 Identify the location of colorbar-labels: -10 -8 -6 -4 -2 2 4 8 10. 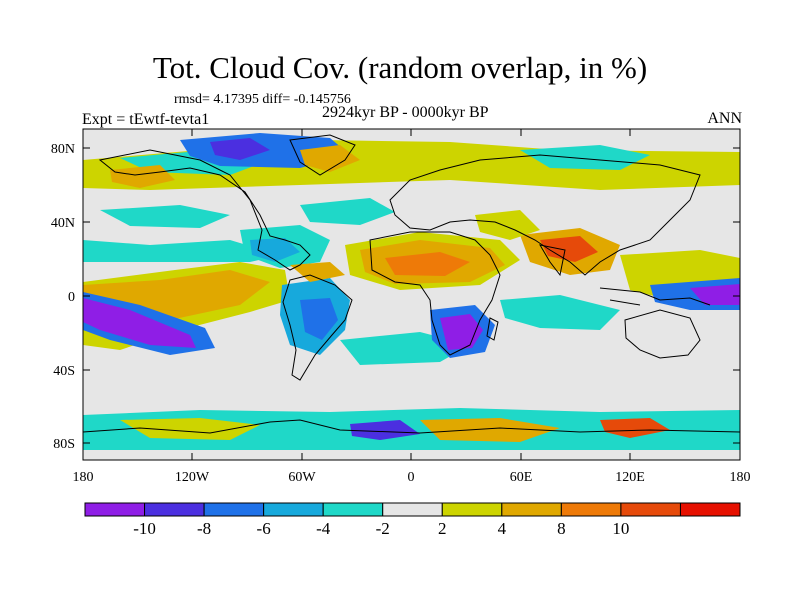
(381, 528).